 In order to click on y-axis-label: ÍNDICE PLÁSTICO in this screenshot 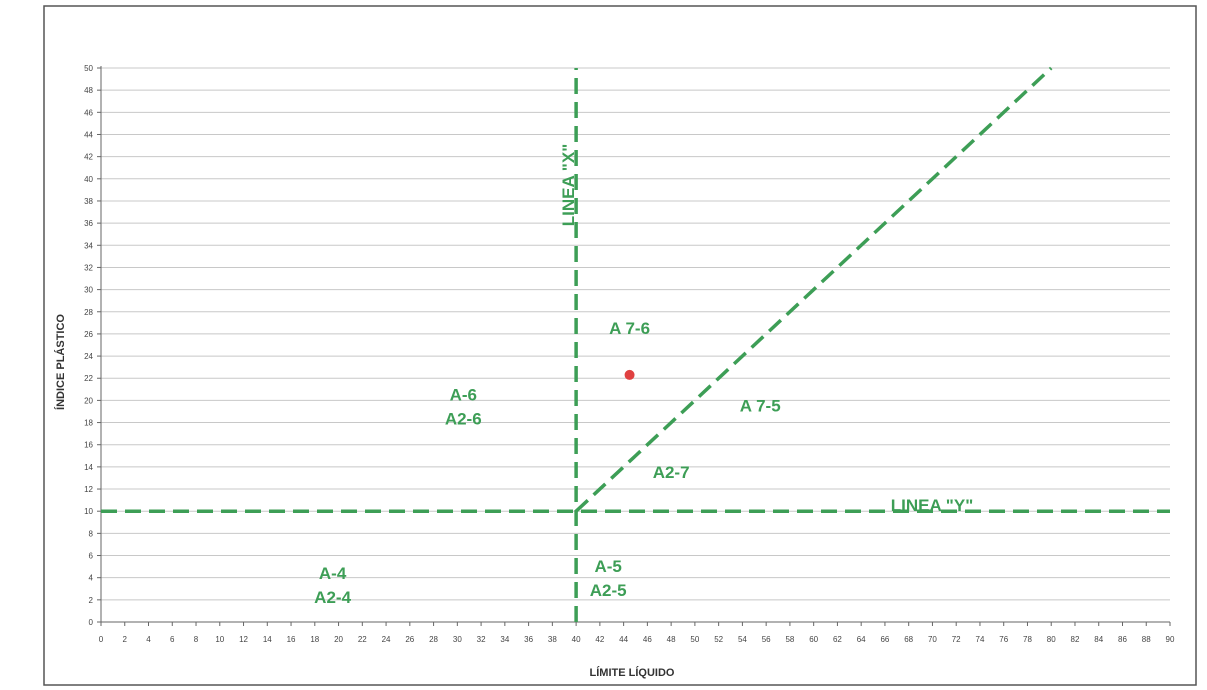, I will do `click(60, 362)`.